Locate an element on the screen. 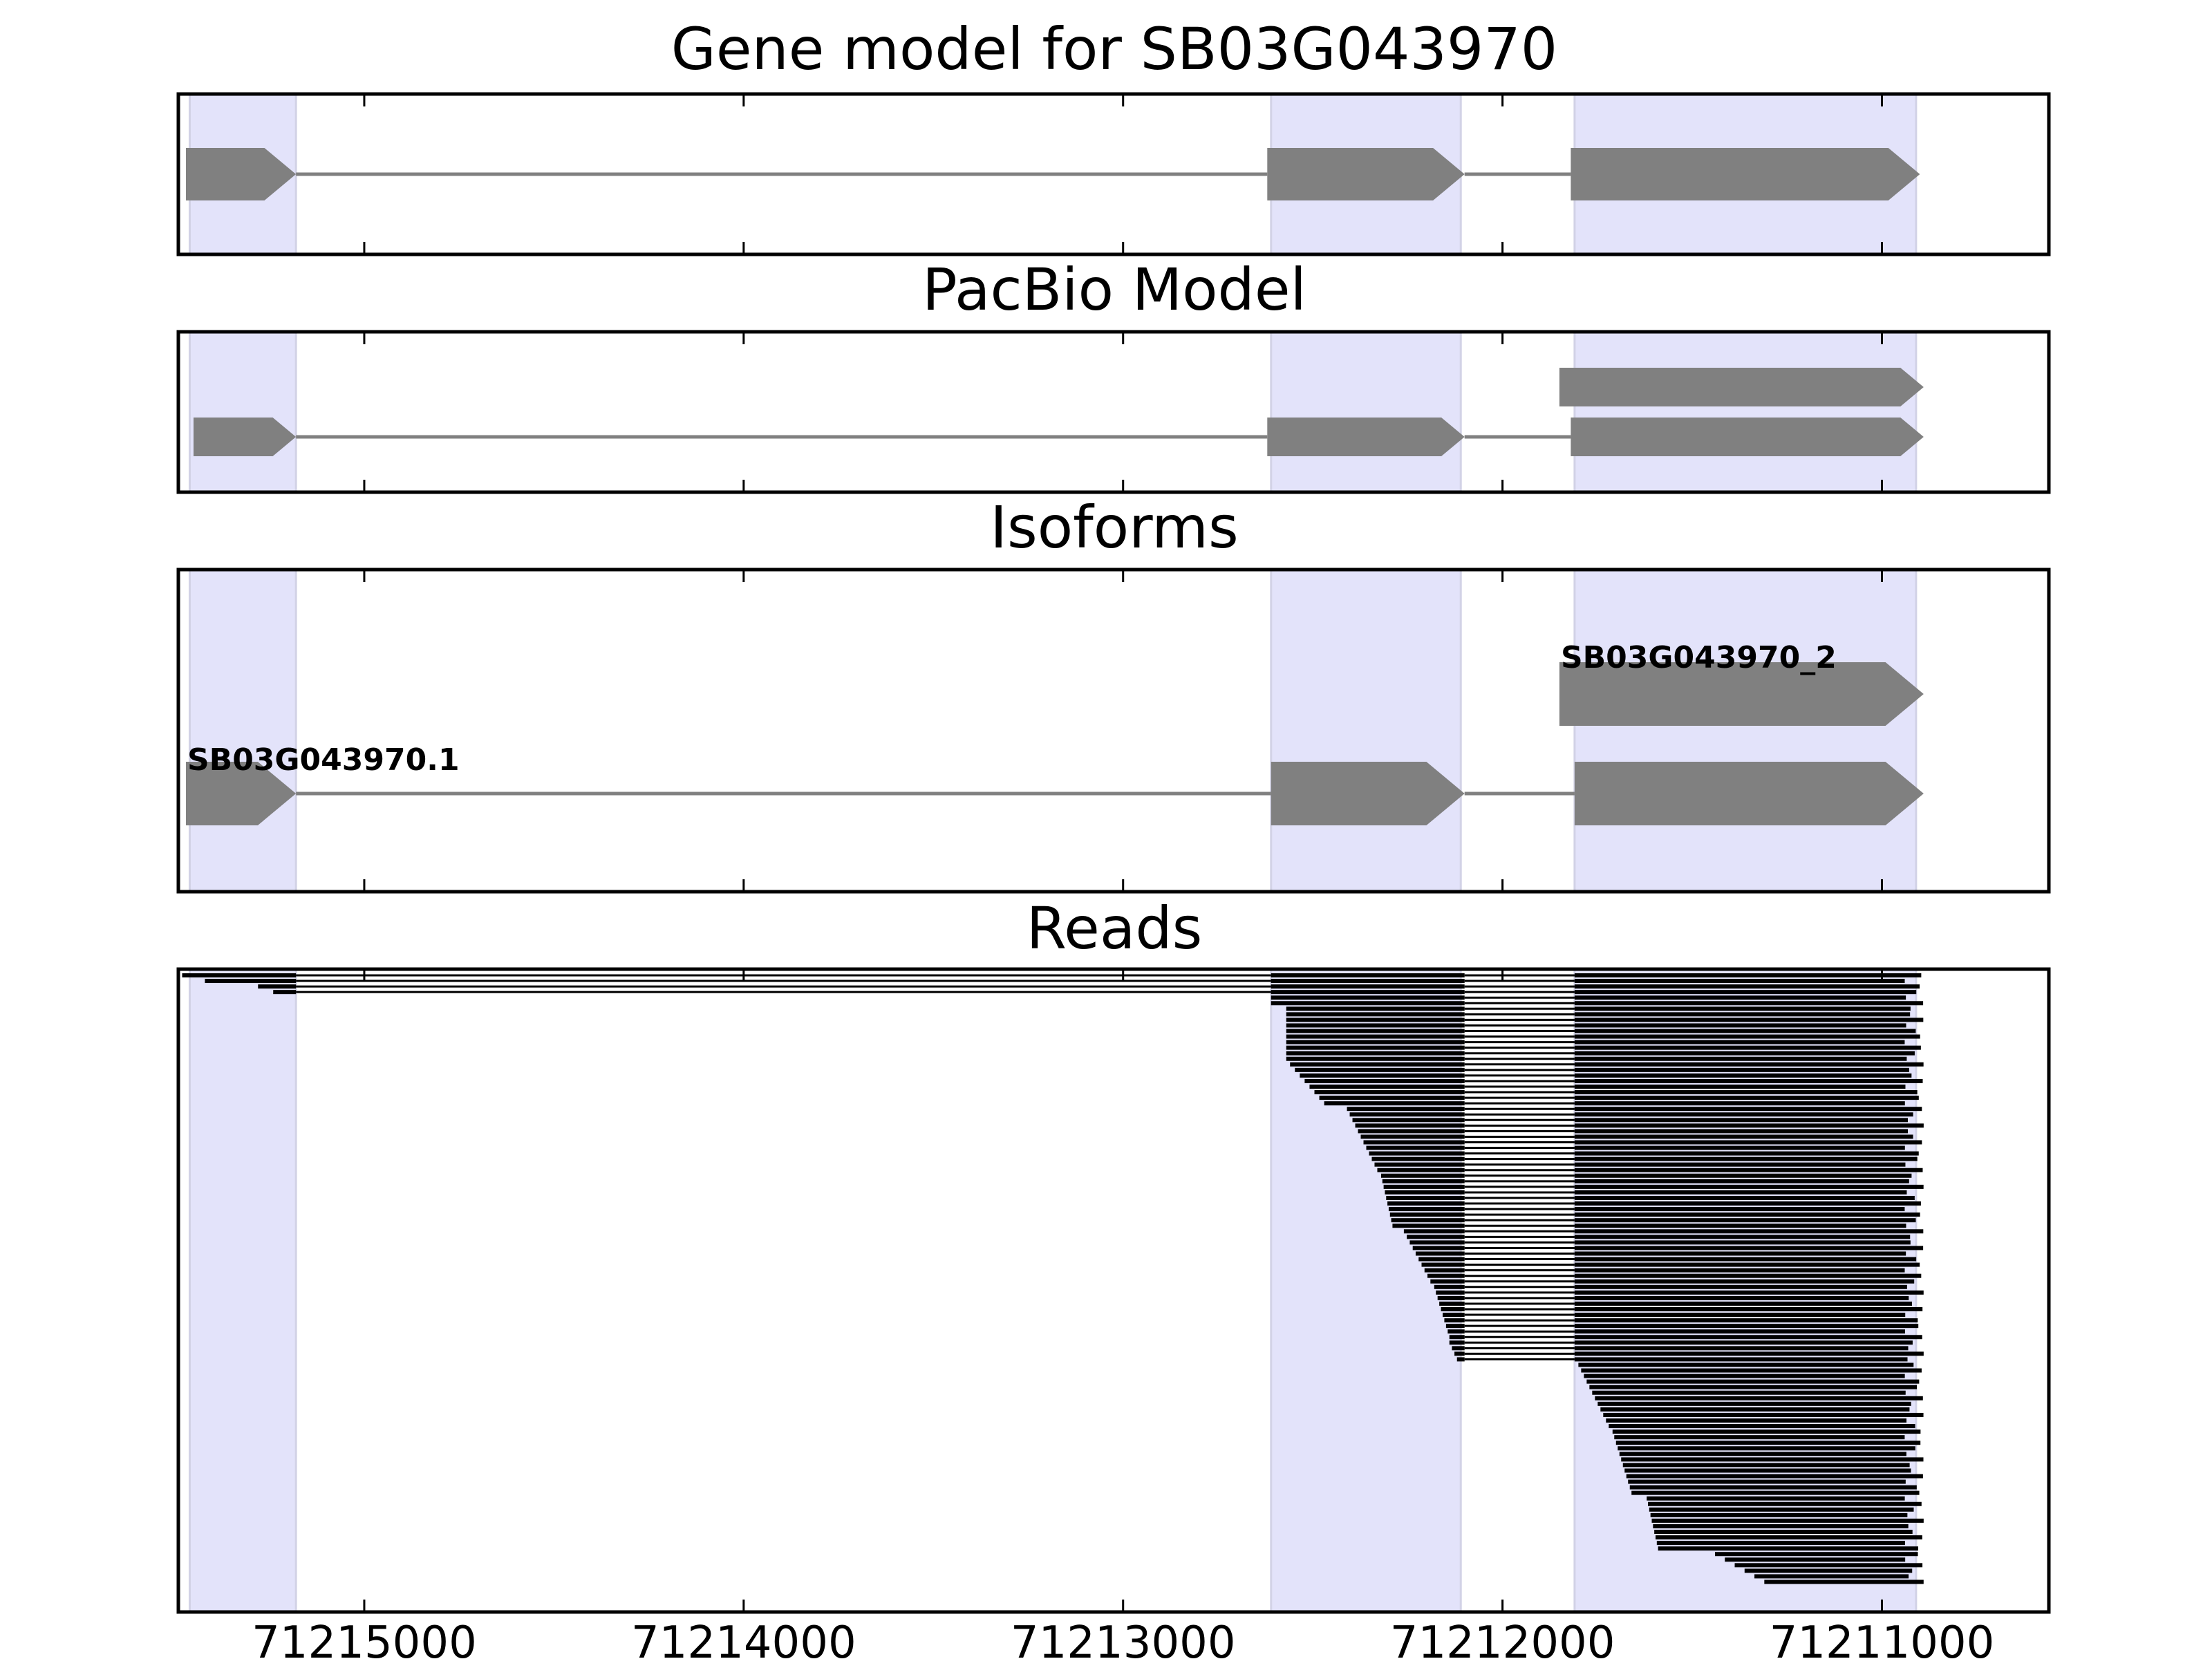 This screenshot has height=1659, width=2212. read-84-exon3 is located at coordinates (1760, 1437).